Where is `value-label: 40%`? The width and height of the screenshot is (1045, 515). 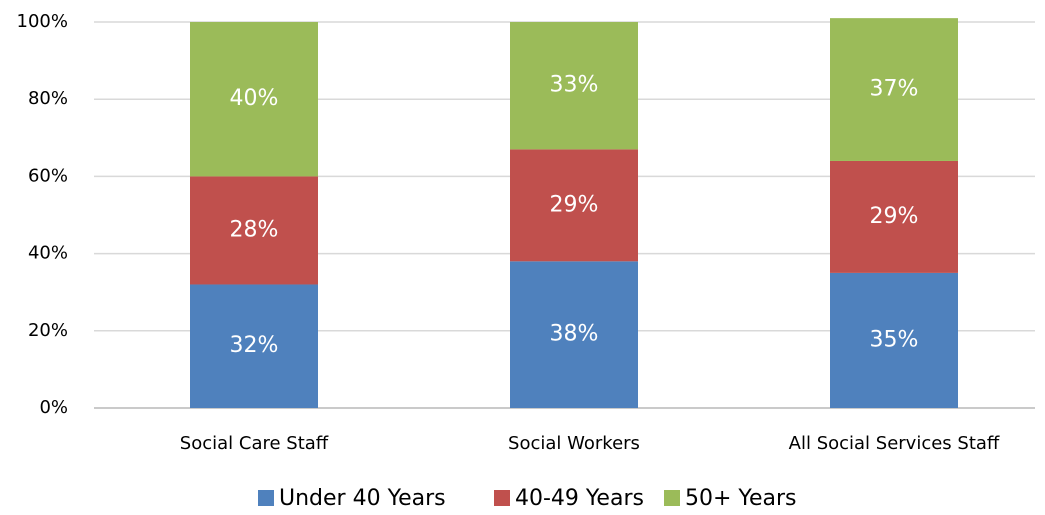
value-label: 40% is located at coordinates (254, 98).